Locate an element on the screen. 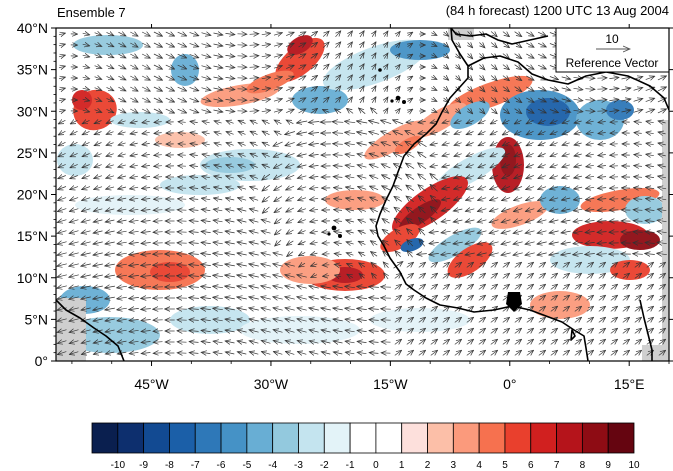  land-corner-sw is located at coordinates (71, 329).